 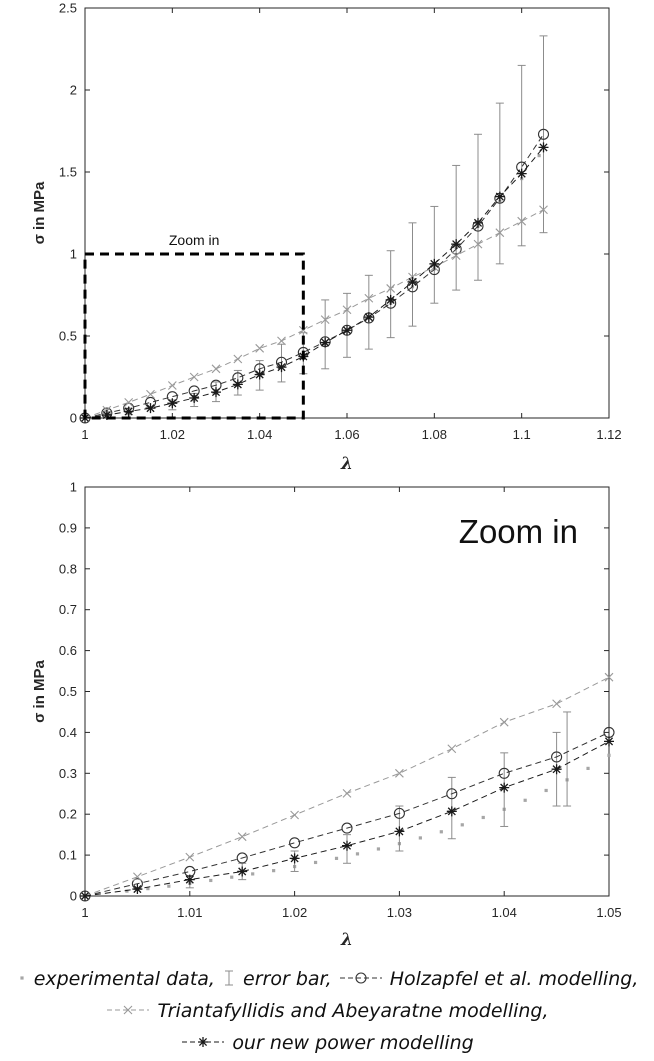 I want to click on y-tick-label: 2, so click(x=73, y=90).